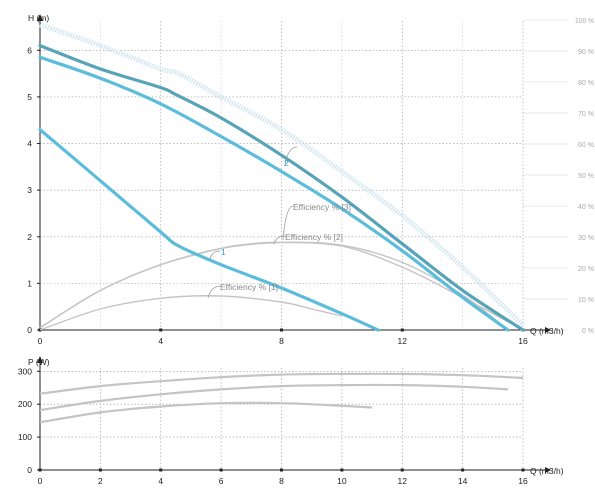  Describe the element at coordinates (100, 481) in the screenshot. I see `x-tick-label: 2` at that location.